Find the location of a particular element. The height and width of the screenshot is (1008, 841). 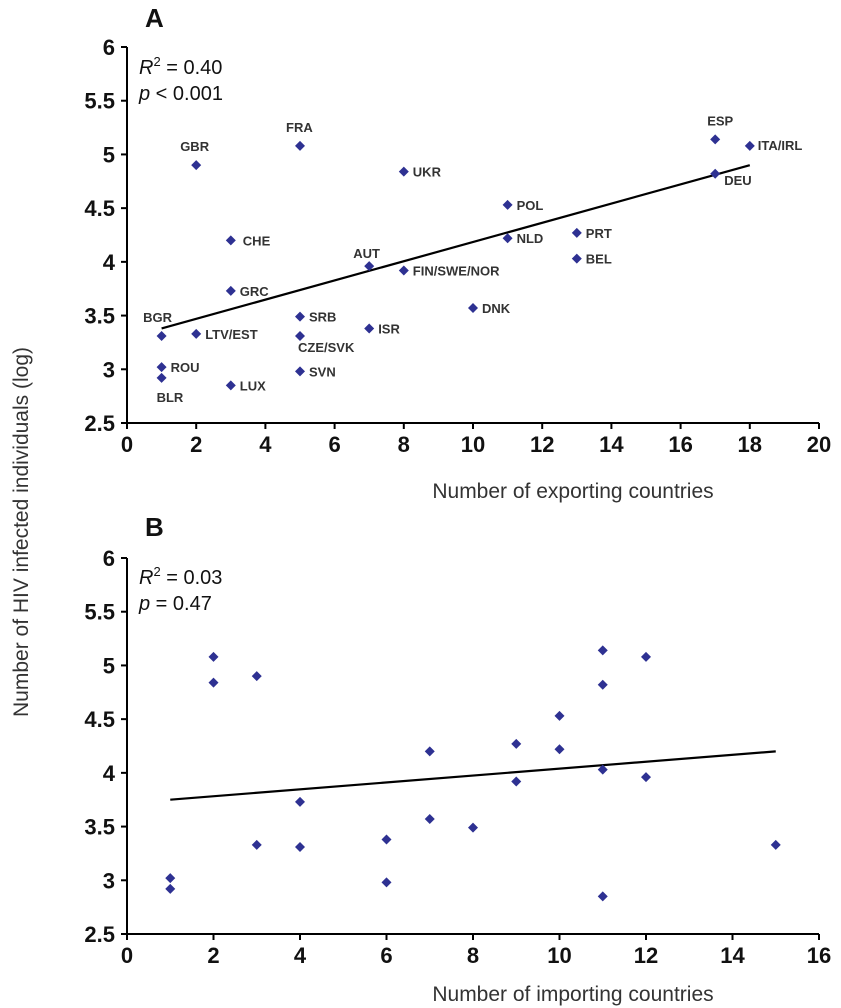

point-label-grc: GRC is located at coordinates (254, 291).